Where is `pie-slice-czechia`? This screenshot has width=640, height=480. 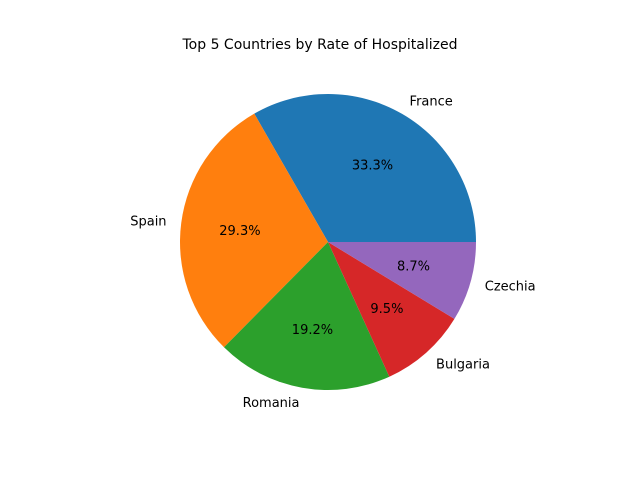 pie-slice-czechia is located at coordinates (402, 280).